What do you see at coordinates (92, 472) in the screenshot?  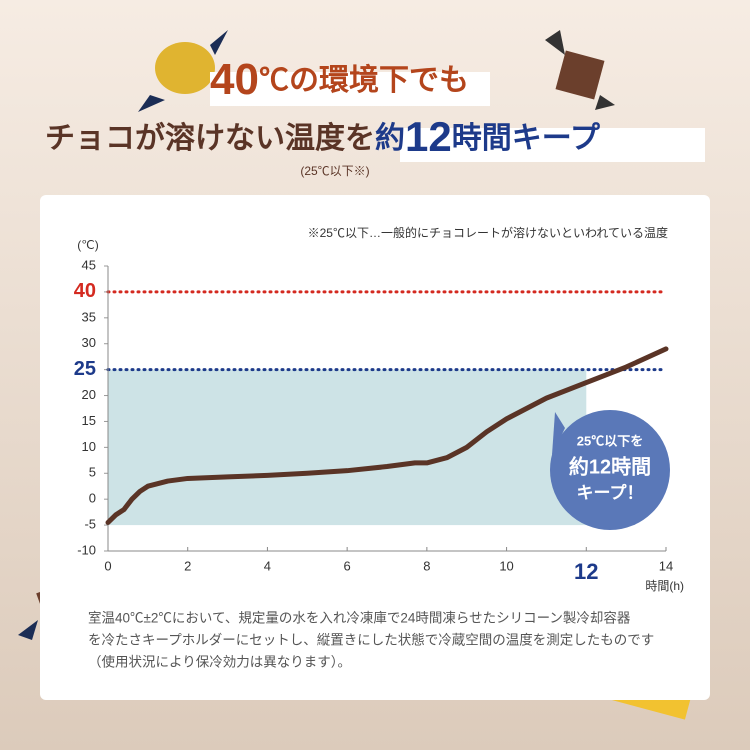 I see `y-tick-label: 5` at bounding box center [92, 472].